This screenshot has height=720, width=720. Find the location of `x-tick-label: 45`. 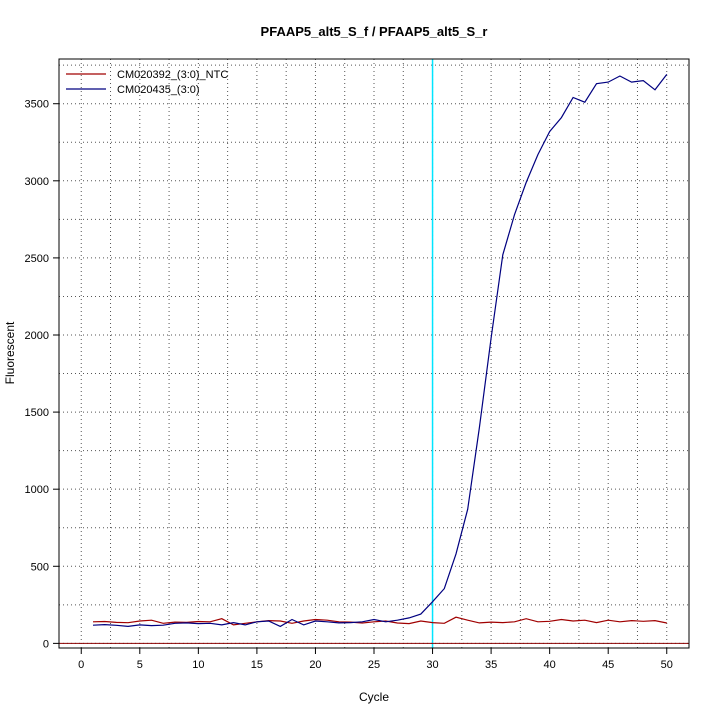

x-tick-label: 45 is located at coordinates (608, 665).